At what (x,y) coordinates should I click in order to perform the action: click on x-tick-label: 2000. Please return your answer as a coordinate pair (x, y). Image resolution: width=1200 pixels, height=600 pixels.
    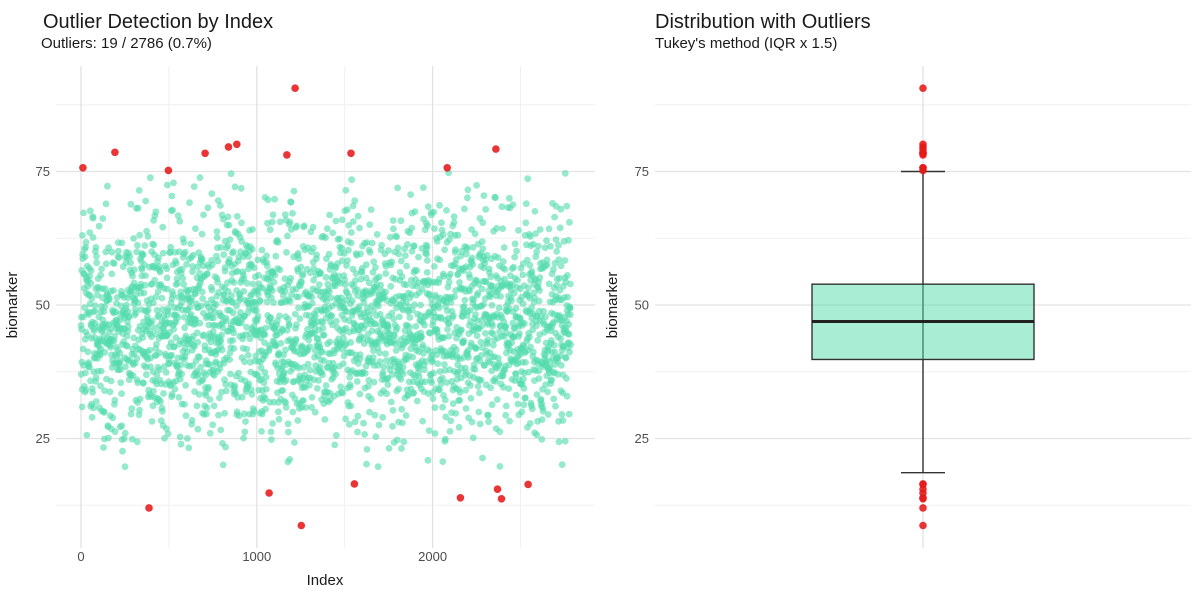
    Looking at the image, I should click on (432, 556).